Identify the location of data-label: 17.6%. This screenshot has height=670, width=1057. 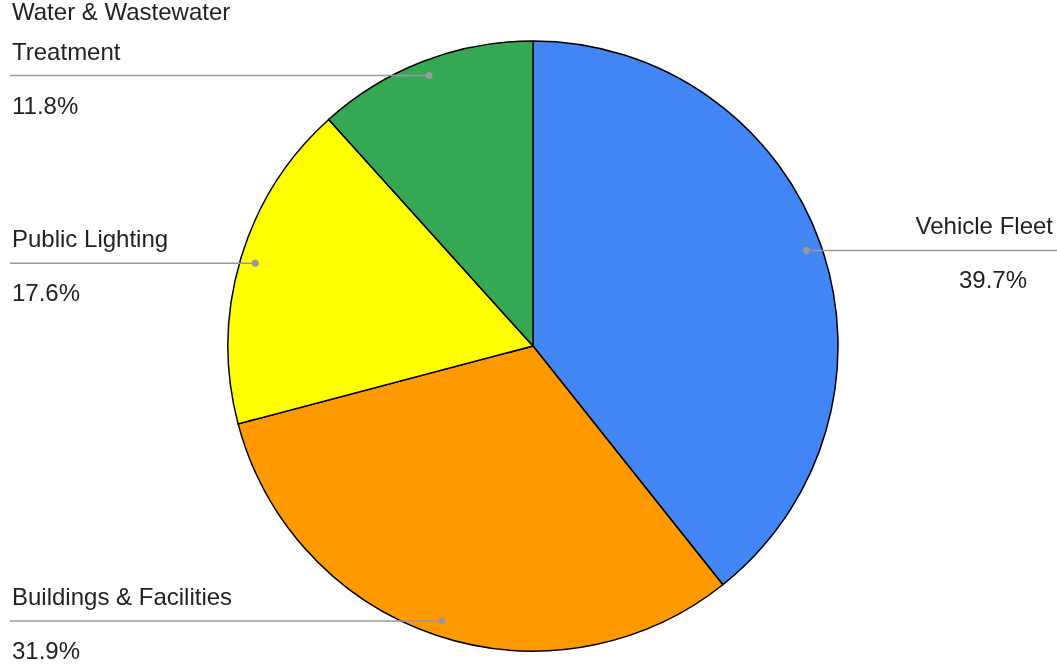
(46, 293).